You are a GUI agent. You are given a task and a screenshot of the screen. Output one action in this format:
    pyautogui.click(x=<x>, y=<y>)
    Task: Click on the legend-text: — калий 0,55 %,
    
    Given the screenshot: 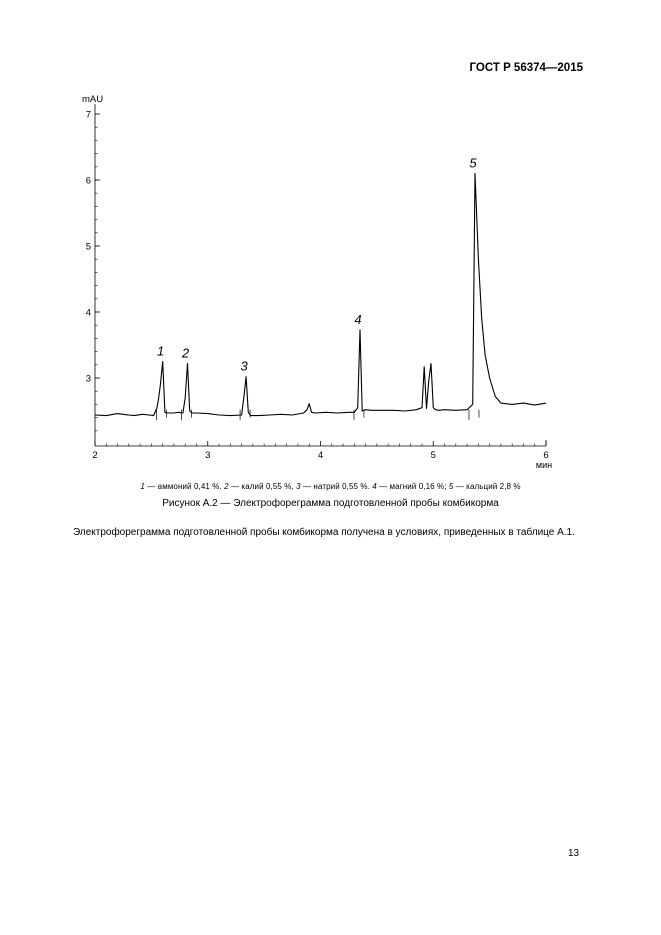 What is the action you would take?
    pyautogui.click(x=262, y=486)
    